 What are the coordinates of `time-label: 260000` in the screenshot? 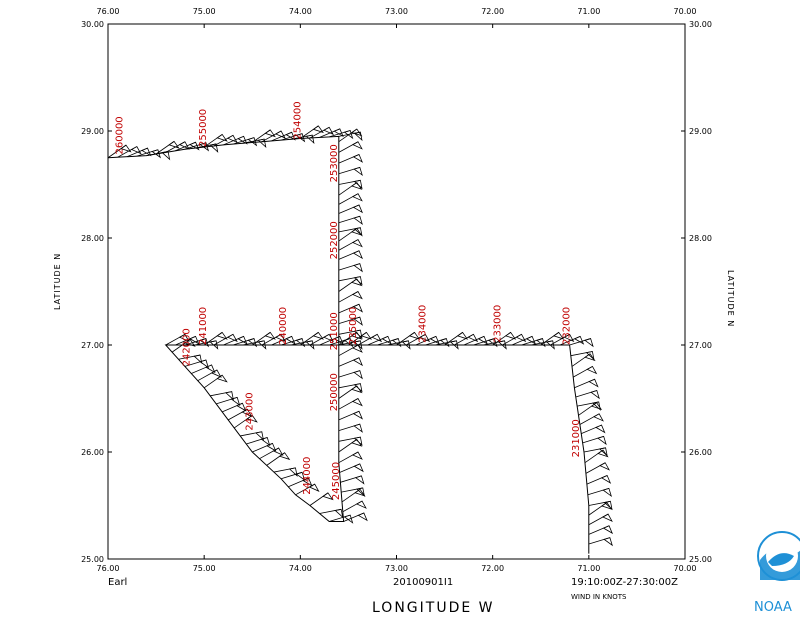 It's located at (119, 135).